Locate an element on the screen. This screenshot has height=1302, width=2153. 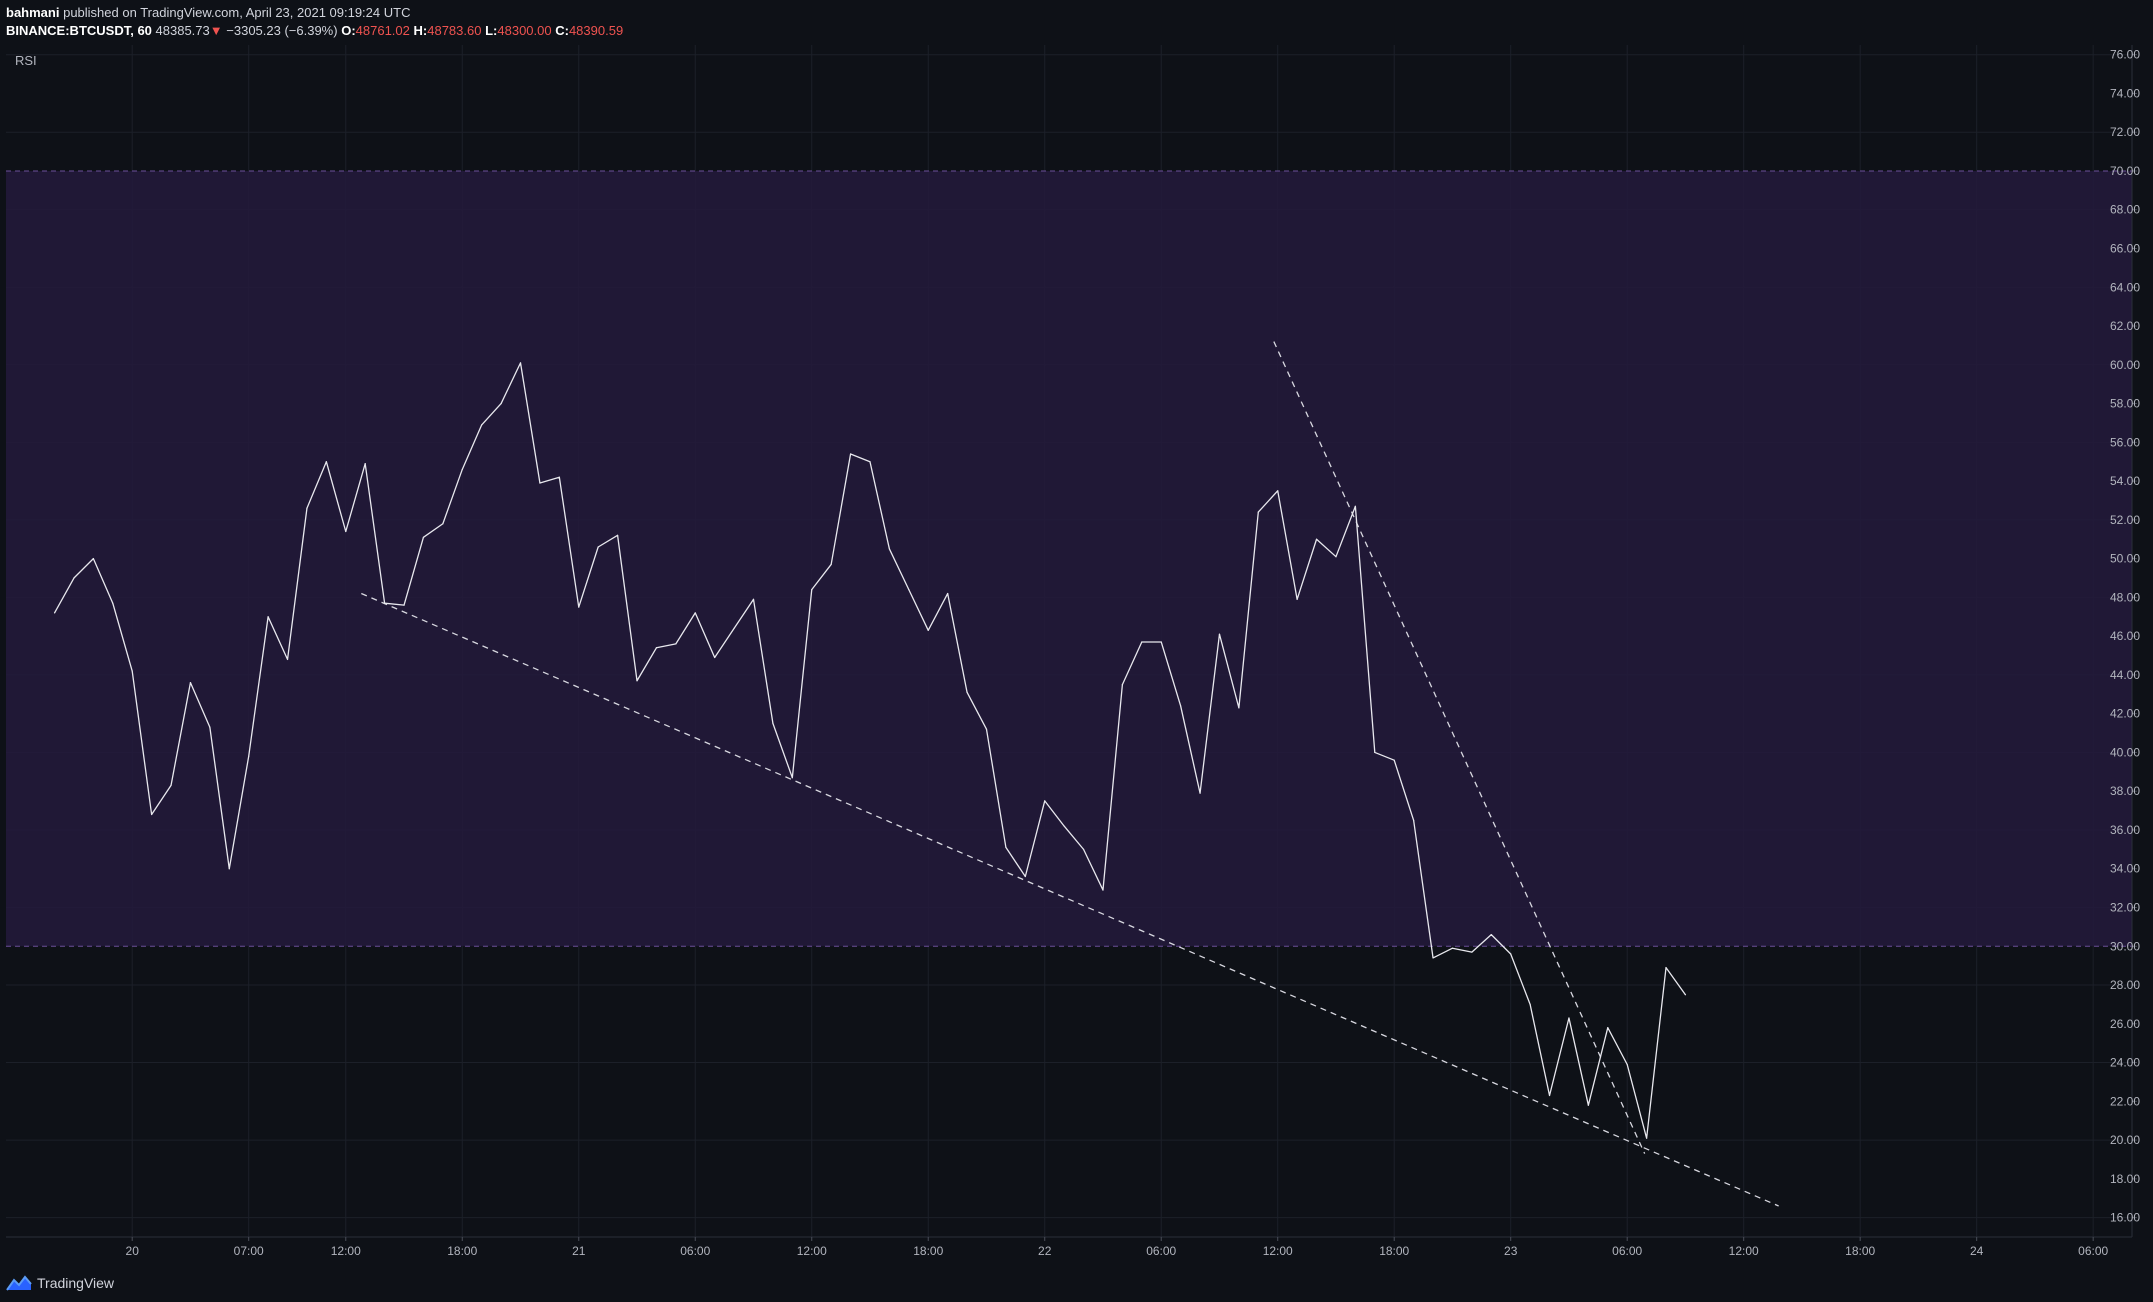
indicator-title: RSI is located at coordinates (26, 60).